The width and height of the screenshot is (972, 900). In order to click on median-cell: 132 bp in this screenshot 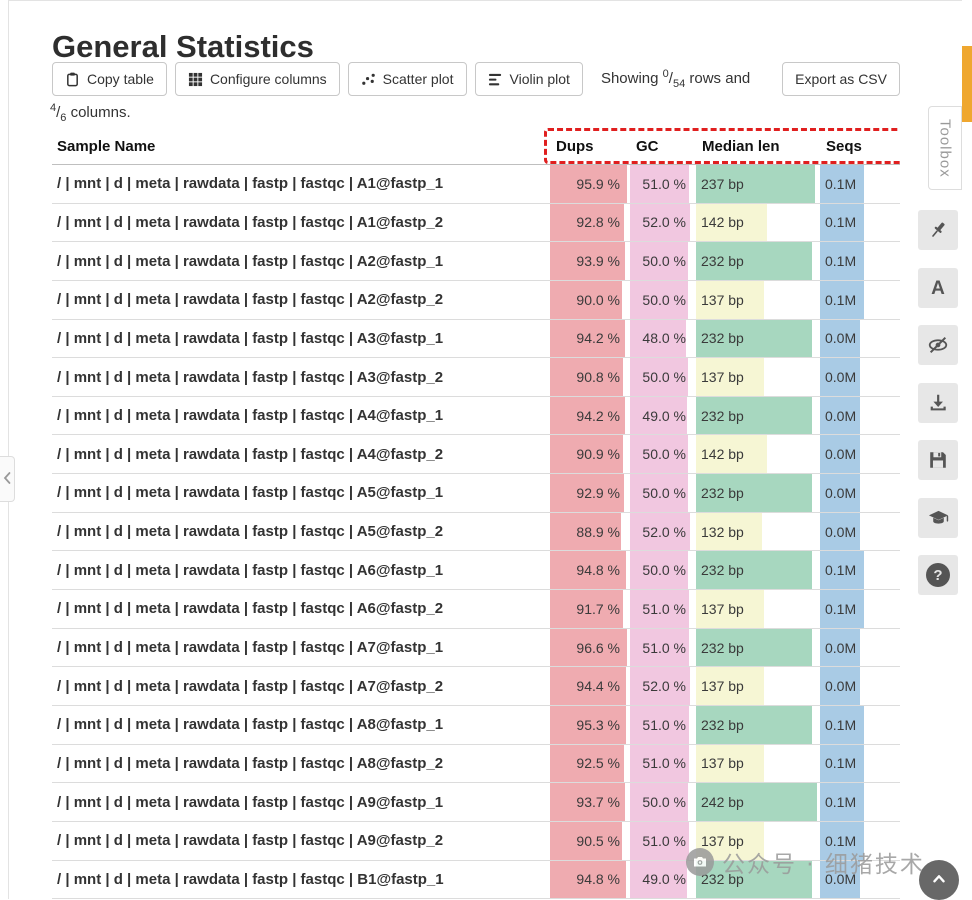, I will do `click(758, 531)`.